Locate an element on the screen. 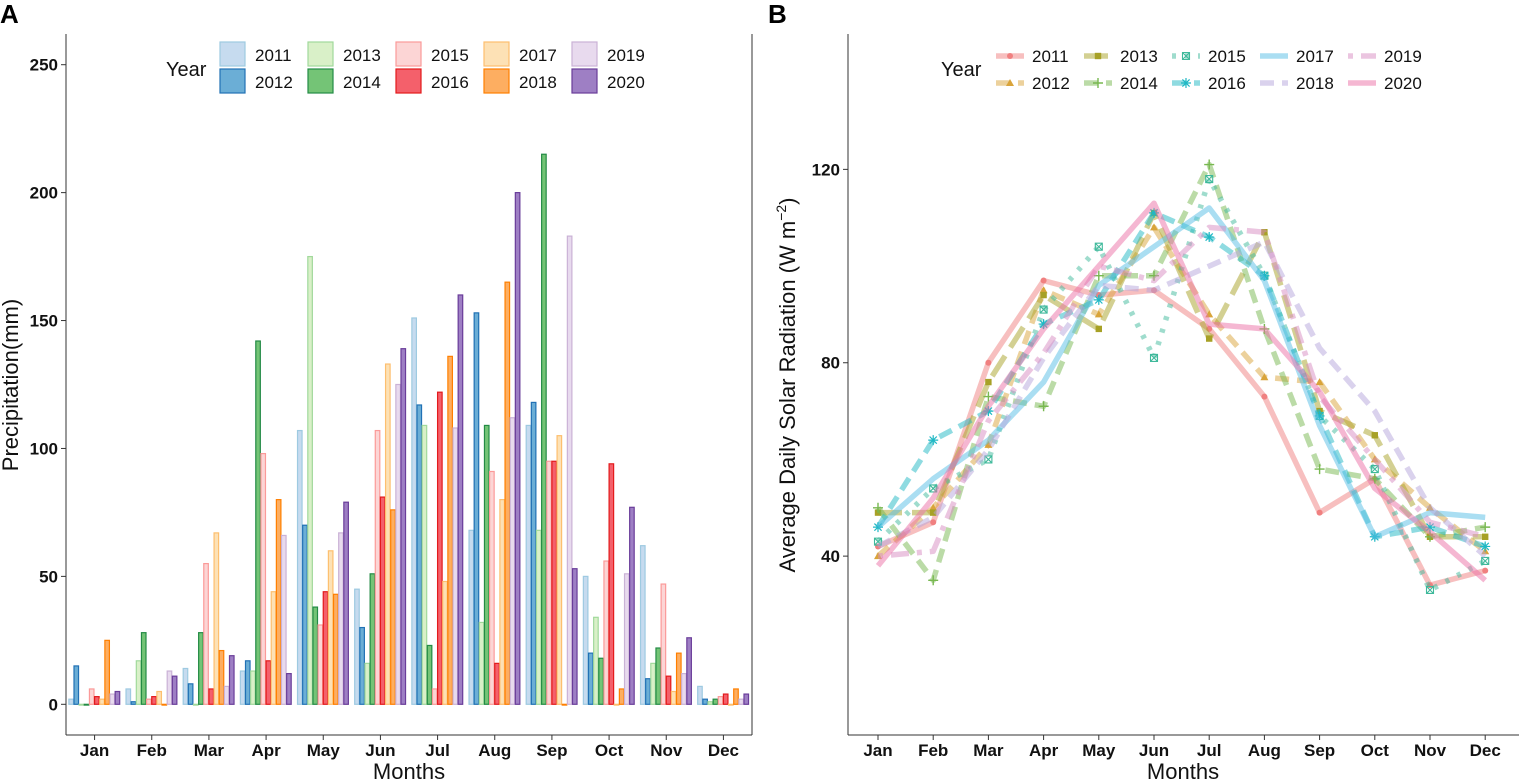 The width and height of the screenshot is (1519, 781). bar-2014-oct is located at coordinates (601, 681).